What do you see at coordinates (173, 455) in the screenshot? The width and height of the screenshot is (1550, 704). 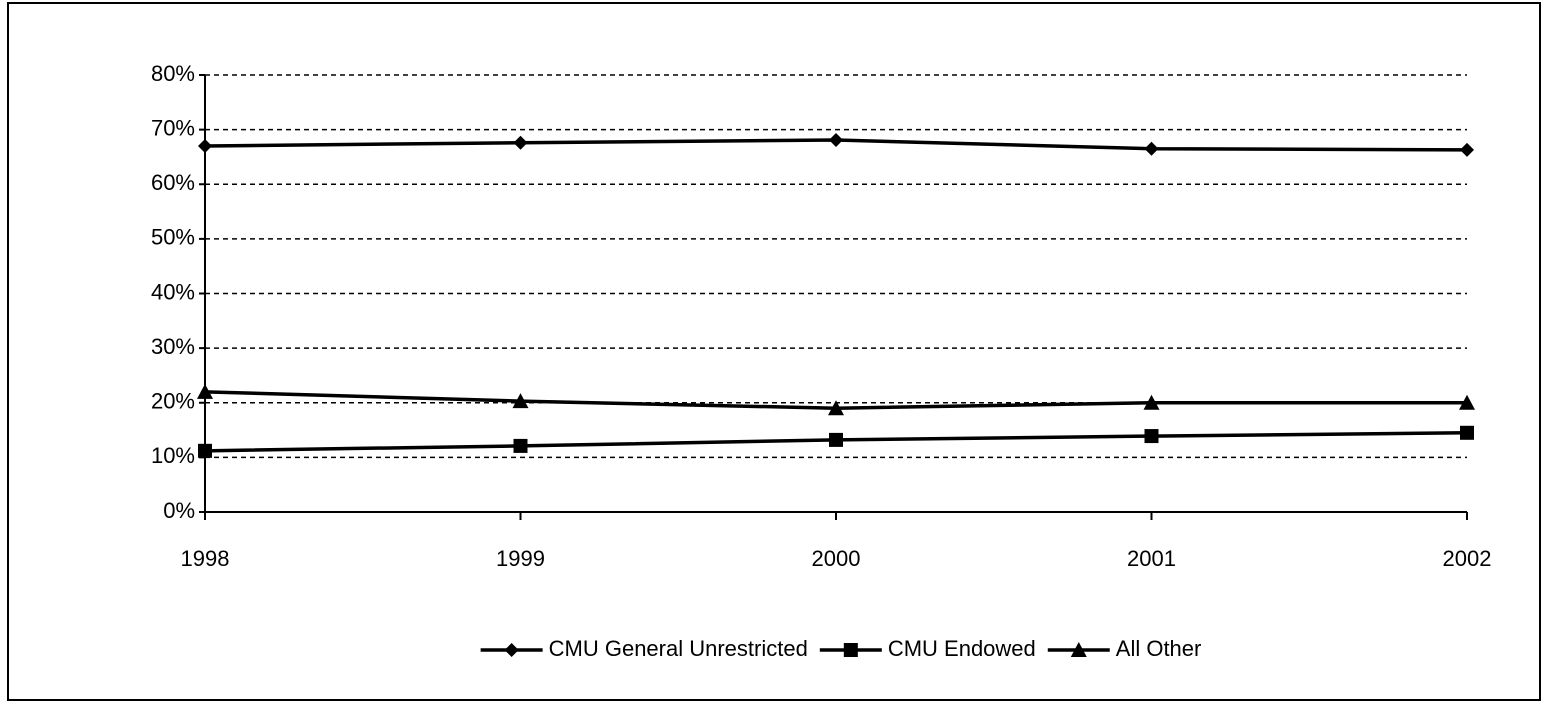 I see `y-tick-label: 10%` at bounding box center [173, 455].